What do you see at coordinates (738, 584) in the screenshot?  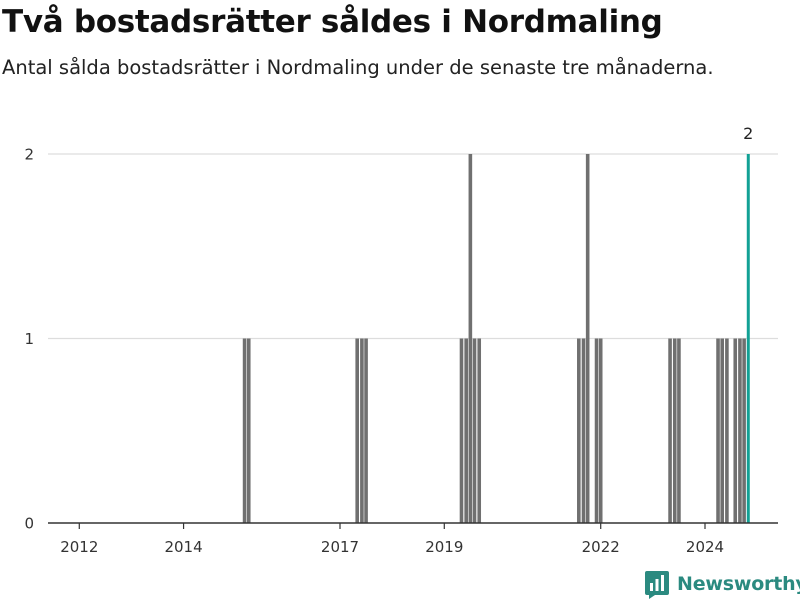 I see `brand-name: Newsworthy` at bounding box center [738, 584].